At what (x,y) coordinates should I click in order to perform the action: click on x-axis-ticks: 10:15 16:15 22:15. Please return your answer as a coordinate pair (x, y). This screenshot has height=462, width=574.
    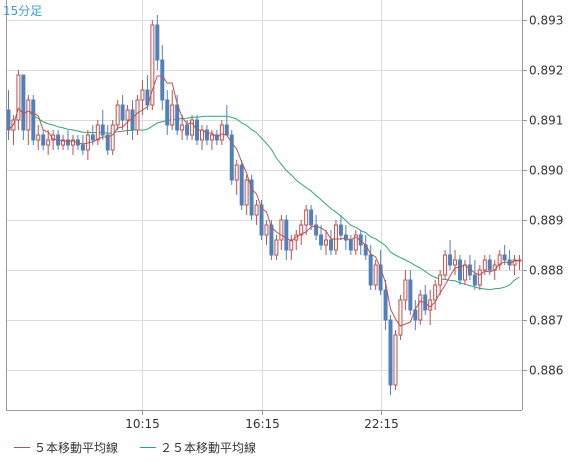
    Looking at the image, I should click on (262, 424).